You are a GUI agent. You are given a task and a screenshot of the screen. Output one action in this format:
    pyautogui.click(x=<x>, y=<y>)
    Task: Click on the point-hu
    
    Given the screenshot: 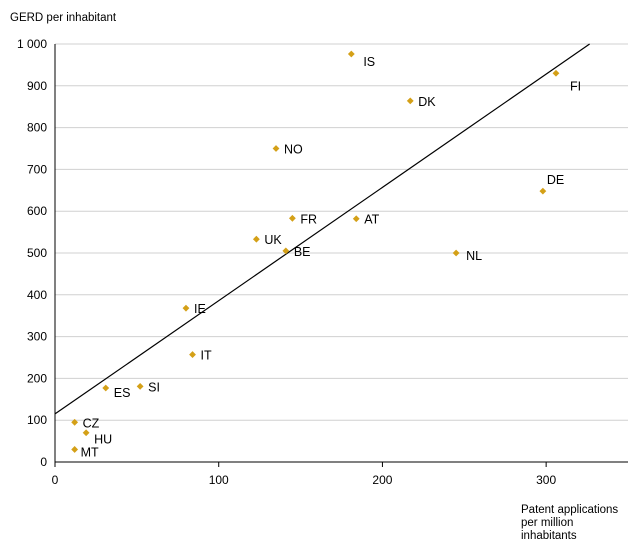 What is the action you would take?
    pyautogui.click(x=86, y=433)
    